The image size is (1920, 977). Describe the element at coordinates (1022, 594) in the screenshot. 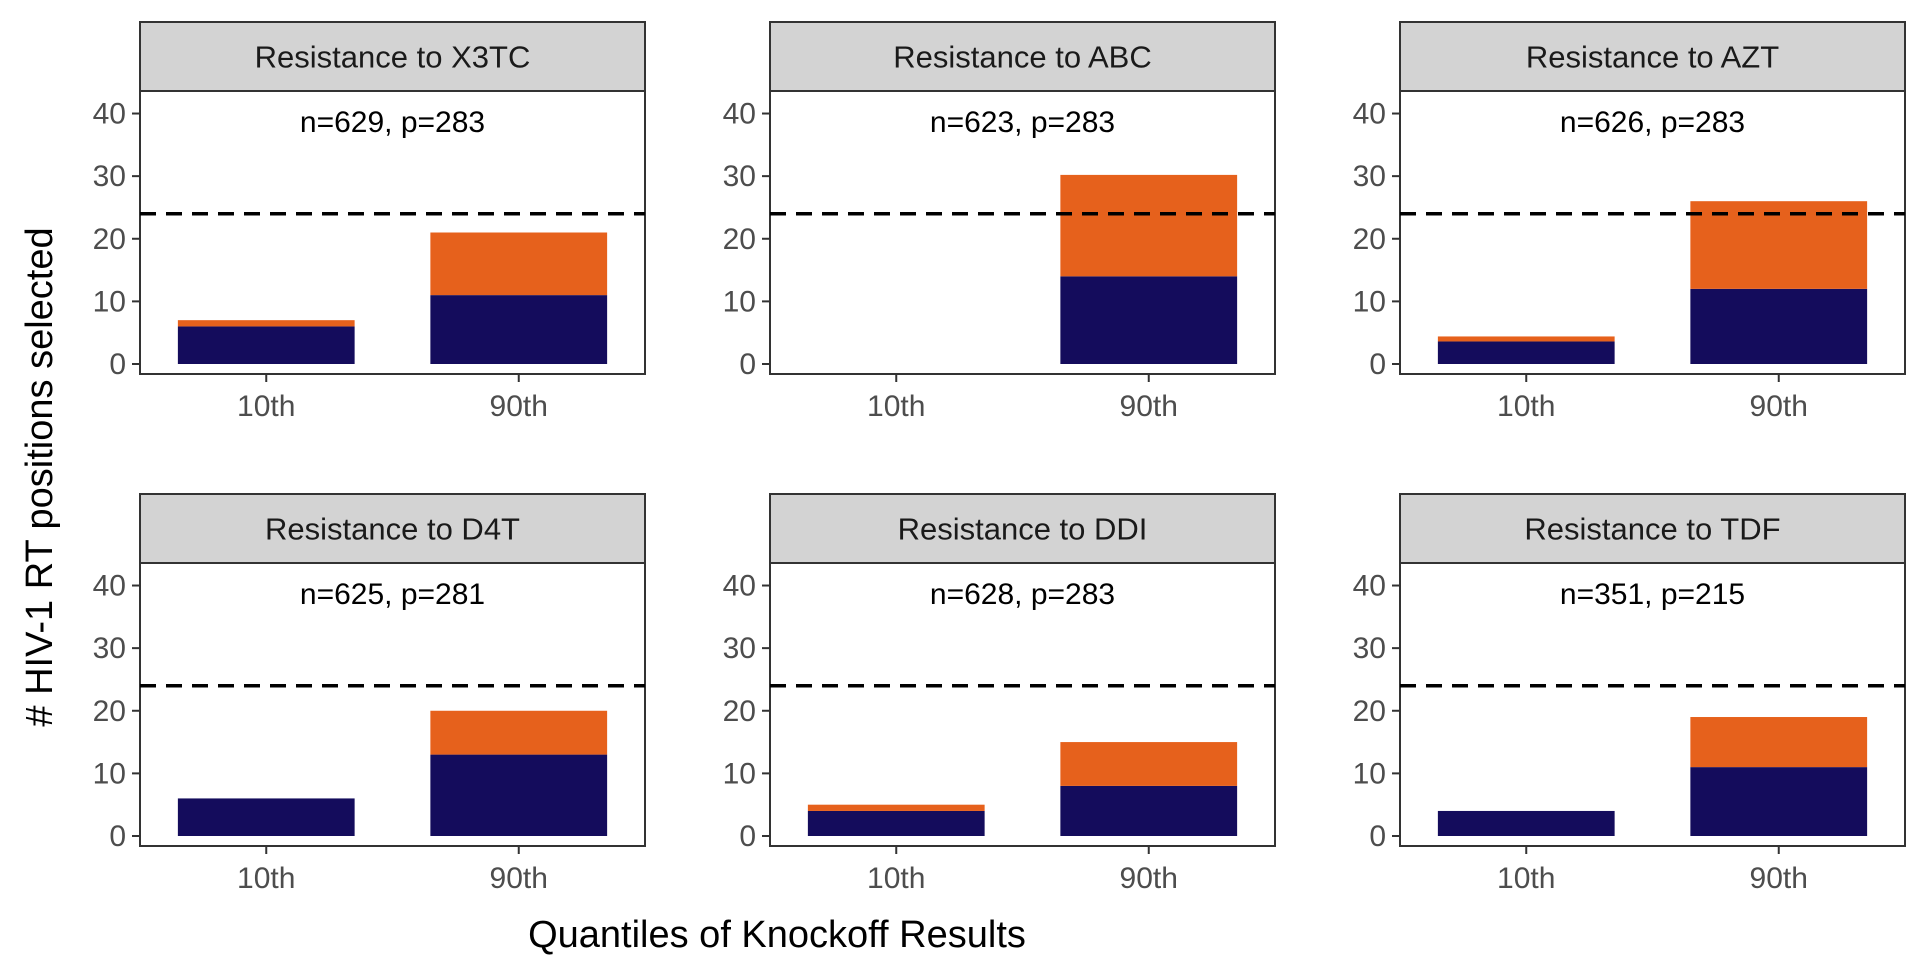

I see `panel-annotation: n=628, p=283` at that location.